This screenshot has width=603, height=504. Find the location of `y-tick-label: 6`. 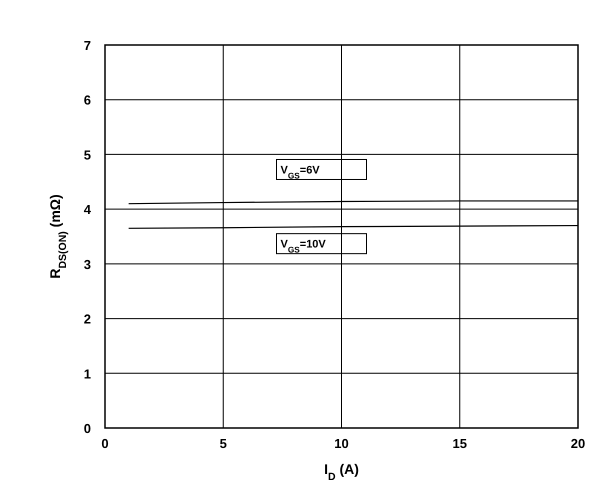

y-tick-label: 6 is located at coordinates (87, 100).